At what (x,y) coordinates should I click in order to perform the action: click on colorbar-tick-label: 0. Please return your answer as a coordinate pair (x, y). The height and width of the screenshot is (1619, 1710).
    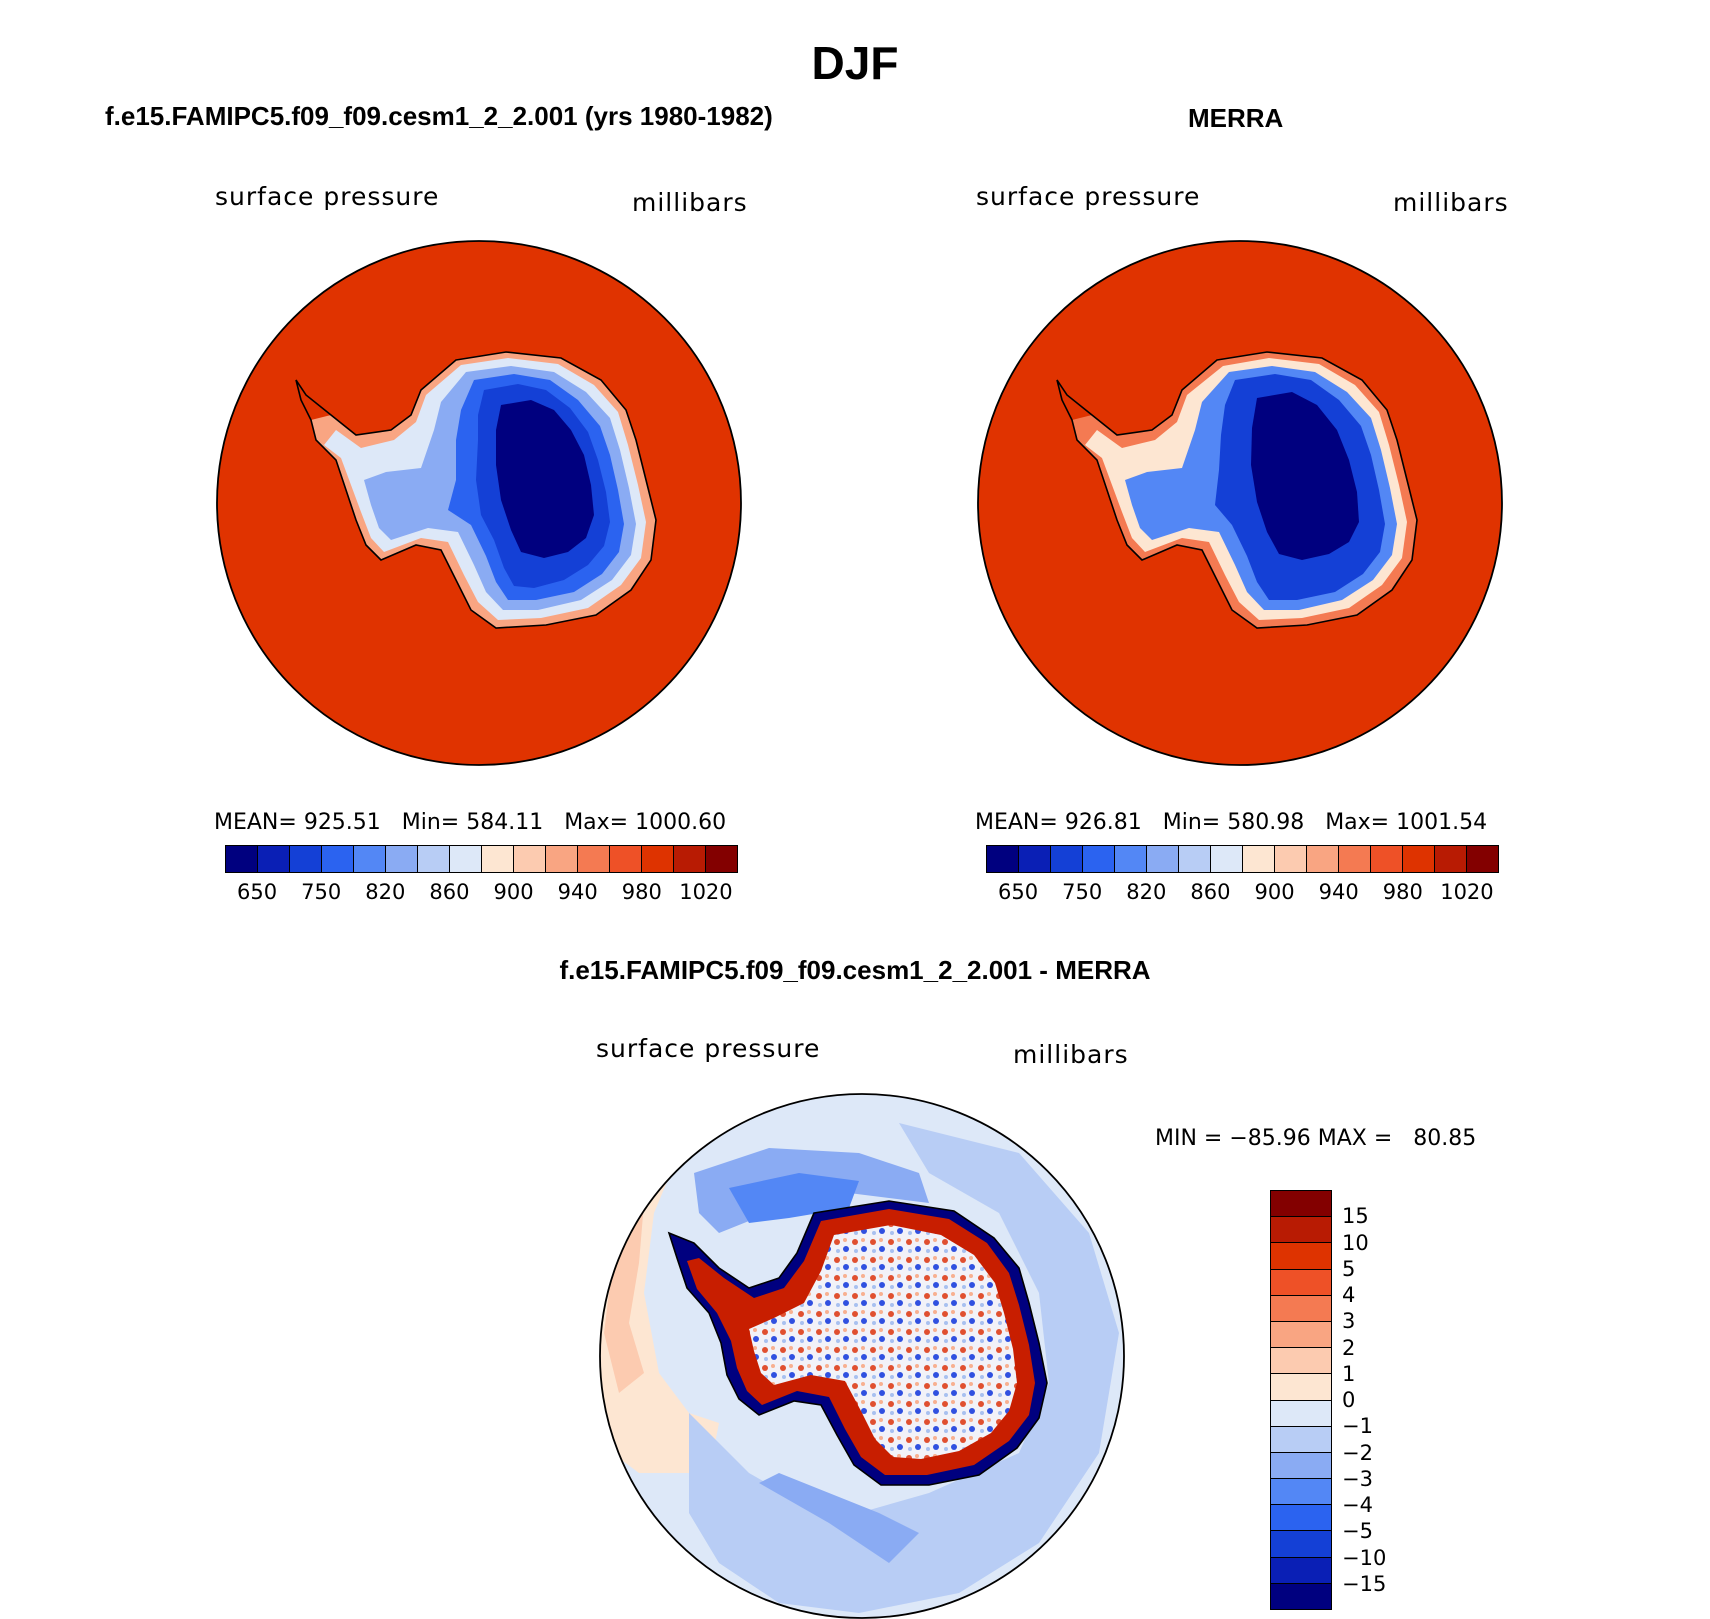
    Looking at the image, I should click on (1349, 1400).